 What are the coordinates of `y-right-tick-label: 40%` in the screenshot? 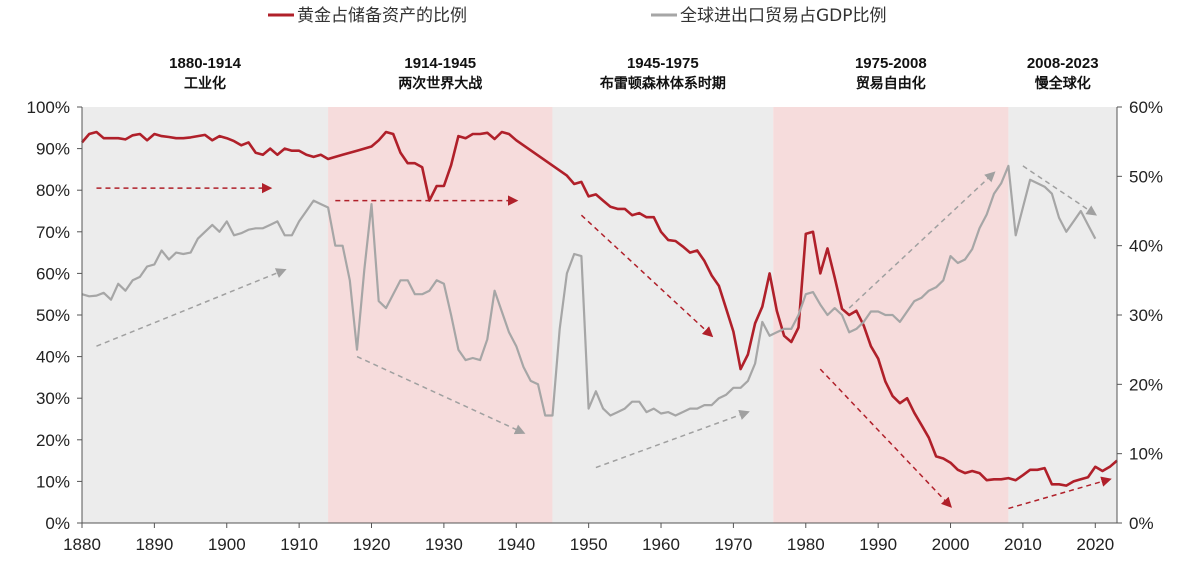 It's located at (1146, 246).